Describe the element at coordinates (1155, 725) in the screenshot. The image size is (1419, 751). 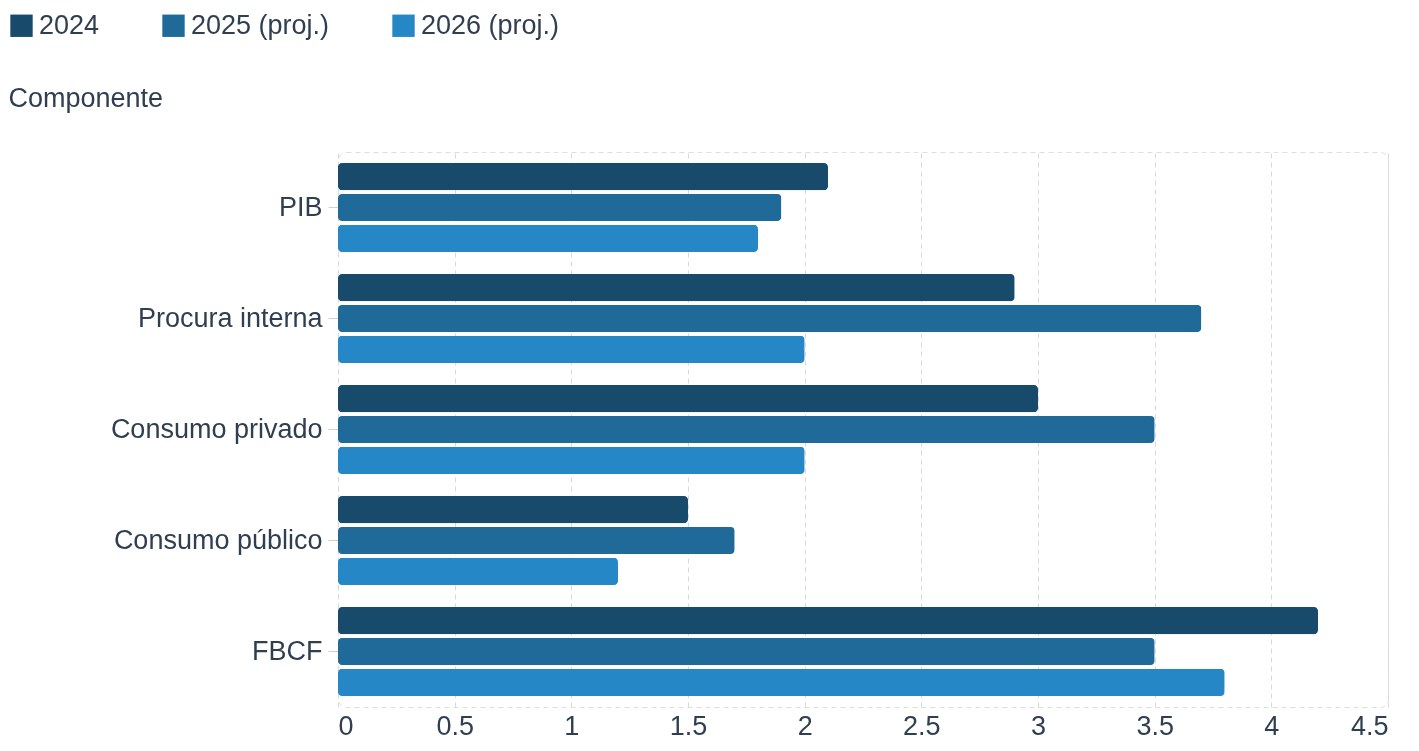
I see `x-tick-label: 3.5` at that location.